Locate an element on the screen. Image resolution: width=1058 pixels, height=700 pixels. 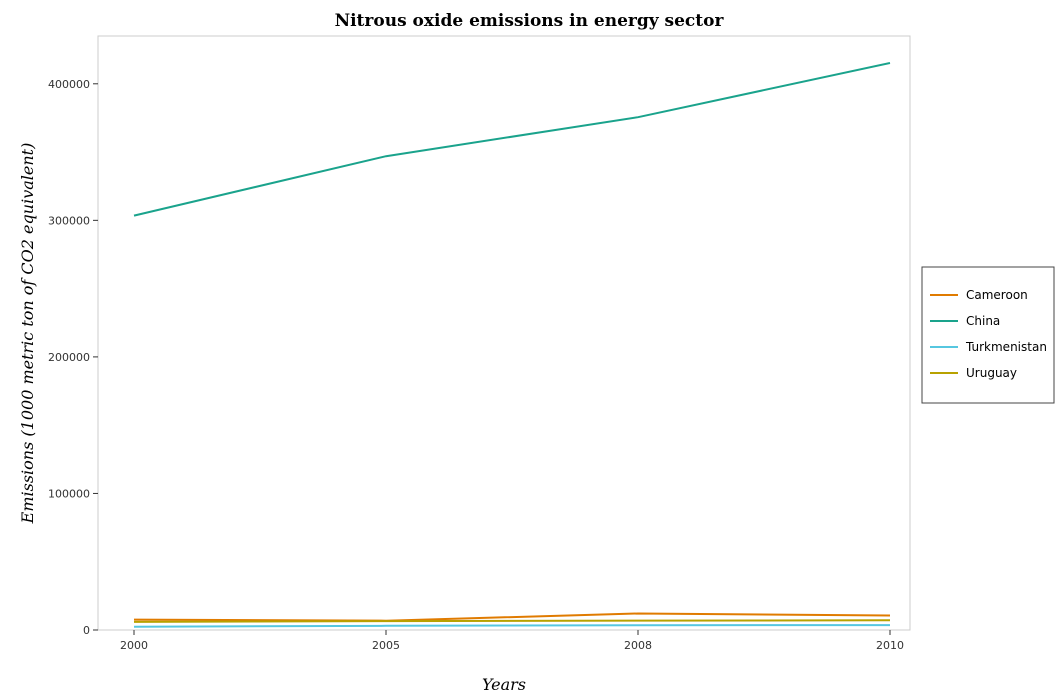
legend-box is located at coordinates (988, 335).